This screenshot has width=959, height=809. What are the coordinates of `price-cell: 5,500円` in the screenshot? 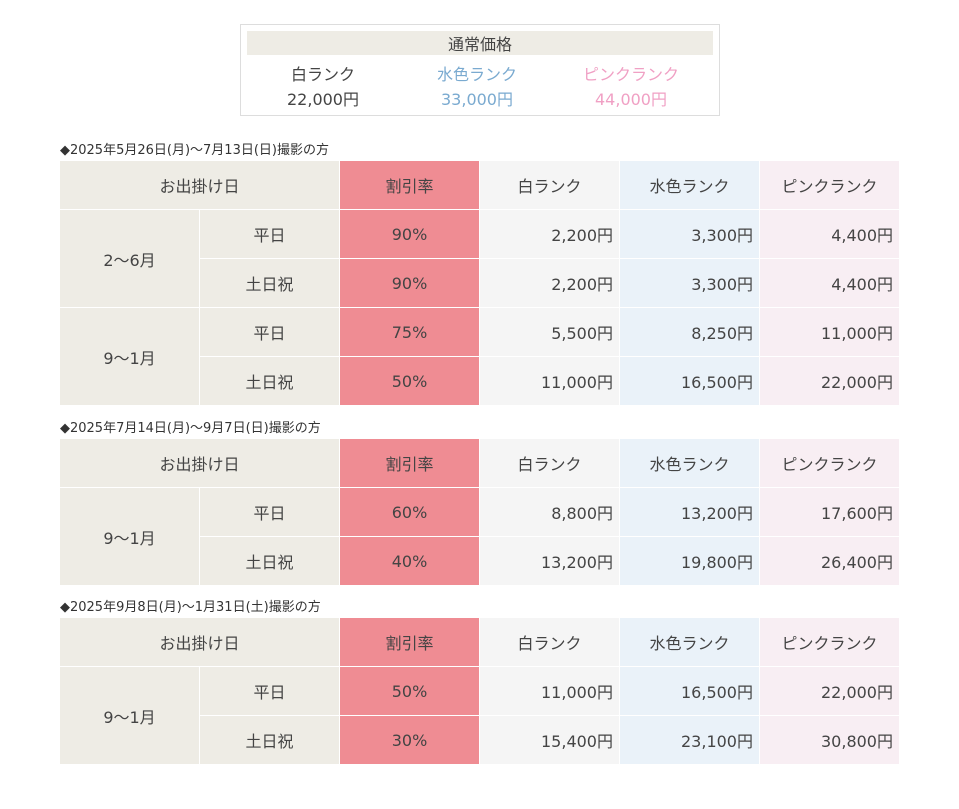 It's located at (549, 332).